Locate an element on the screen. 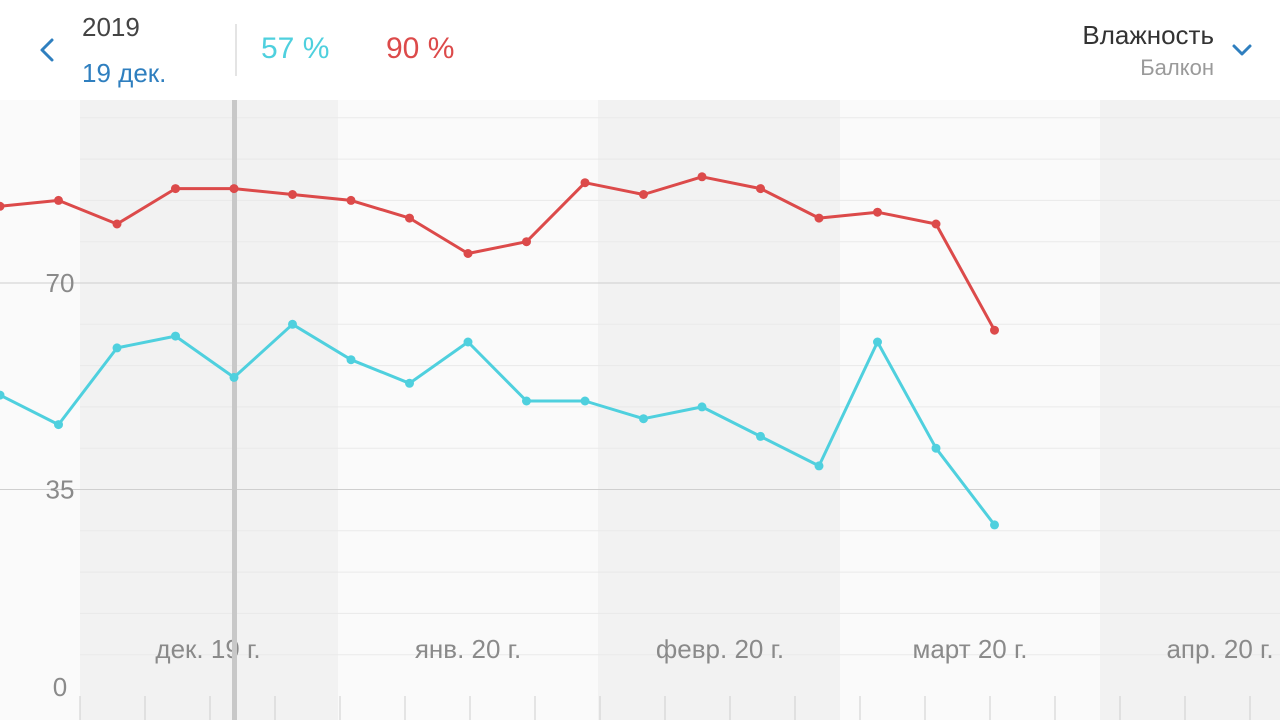  y-tick-label: 70 is located at coordinates (60, 283).